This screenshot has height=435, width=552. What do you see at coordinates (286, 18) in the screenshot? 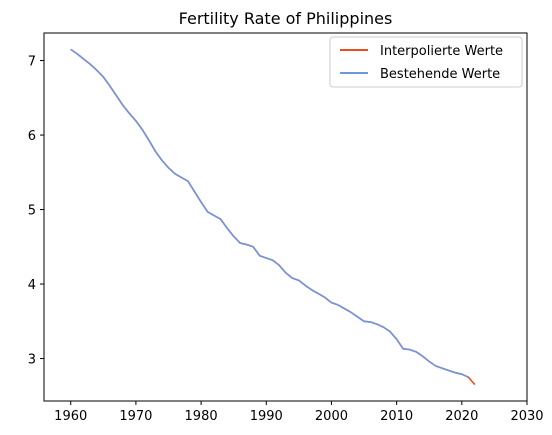
I see `chart-title: Fertility Rate of Philippines` at bounding box center [286, 18].